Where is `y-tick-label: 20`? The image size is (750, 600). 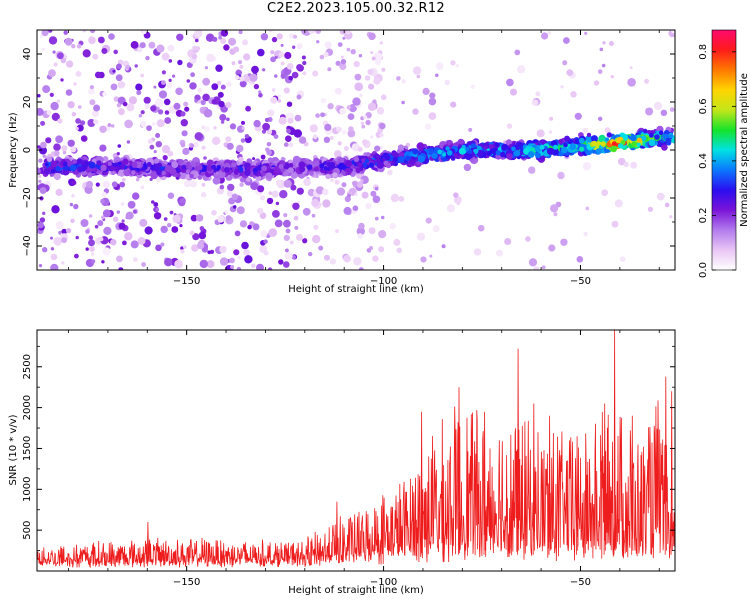 y-tick-label: 20 is located at coordinates (27, 102).